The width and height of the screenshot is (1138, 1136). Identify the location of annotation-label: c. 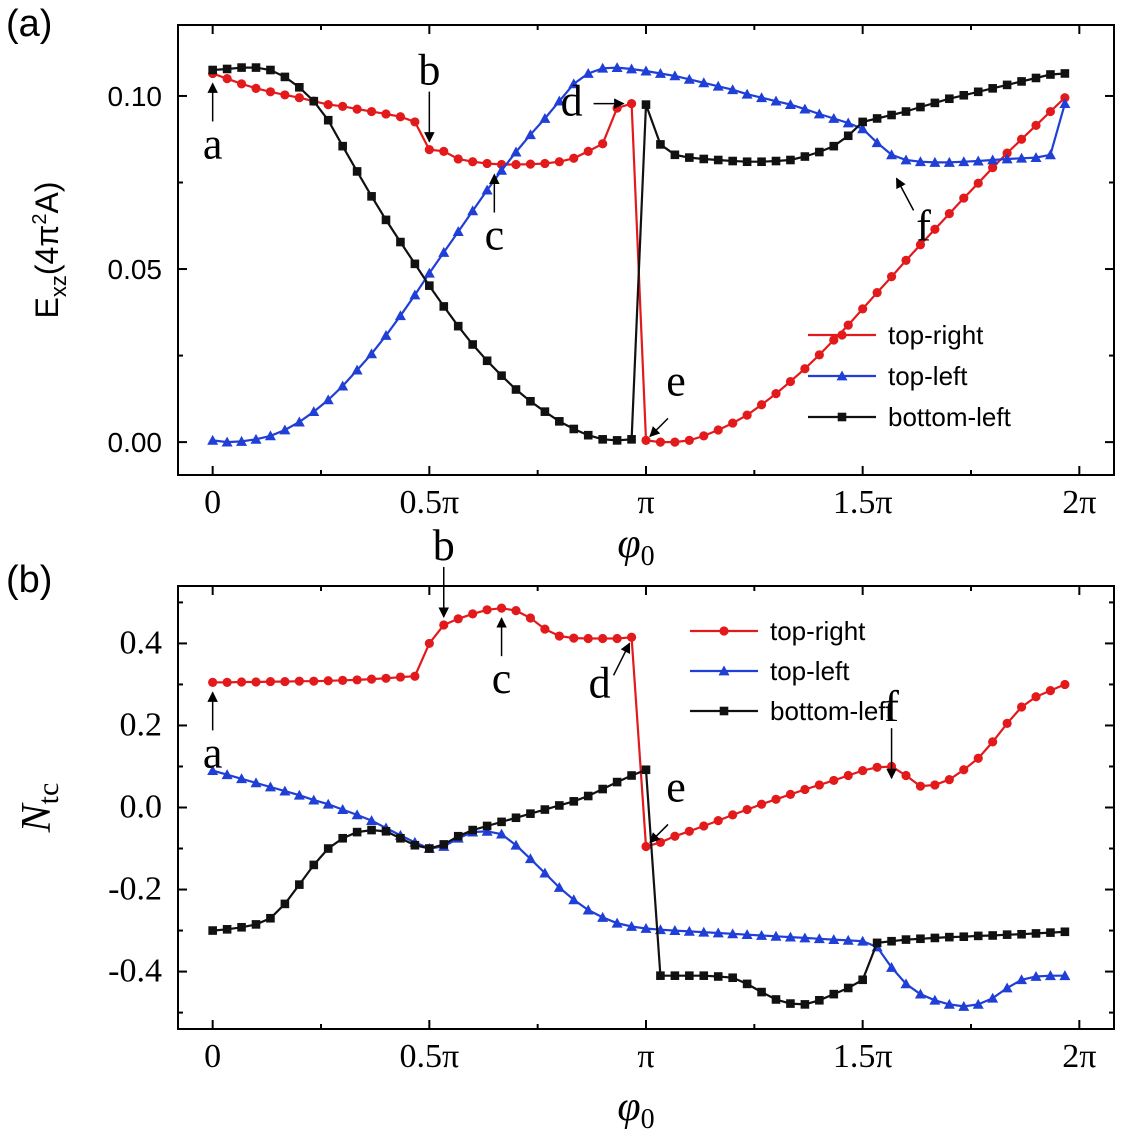
(495, 235).